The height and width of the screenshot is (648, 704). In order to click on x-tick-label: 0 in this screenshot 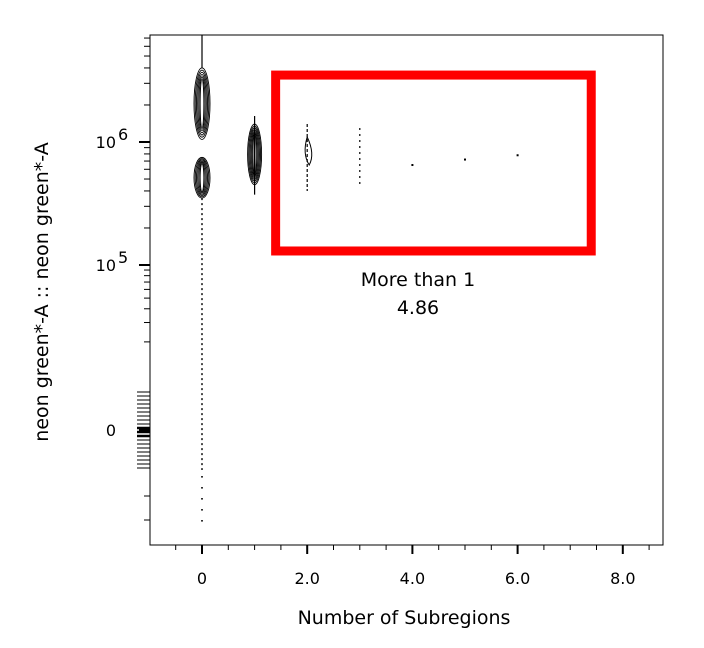, I will do `click(202, 578)`.